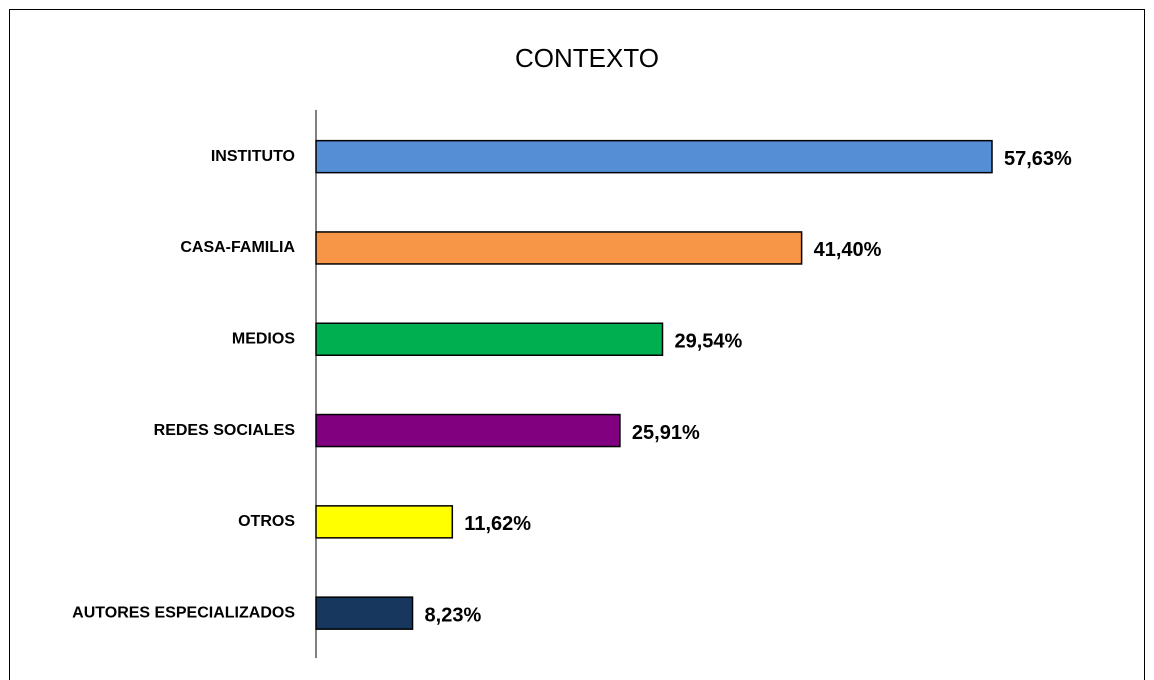 The width and height of the screenshot is (1154, 680). I want to click on data-label: 57,63%, so click(1038, 159).